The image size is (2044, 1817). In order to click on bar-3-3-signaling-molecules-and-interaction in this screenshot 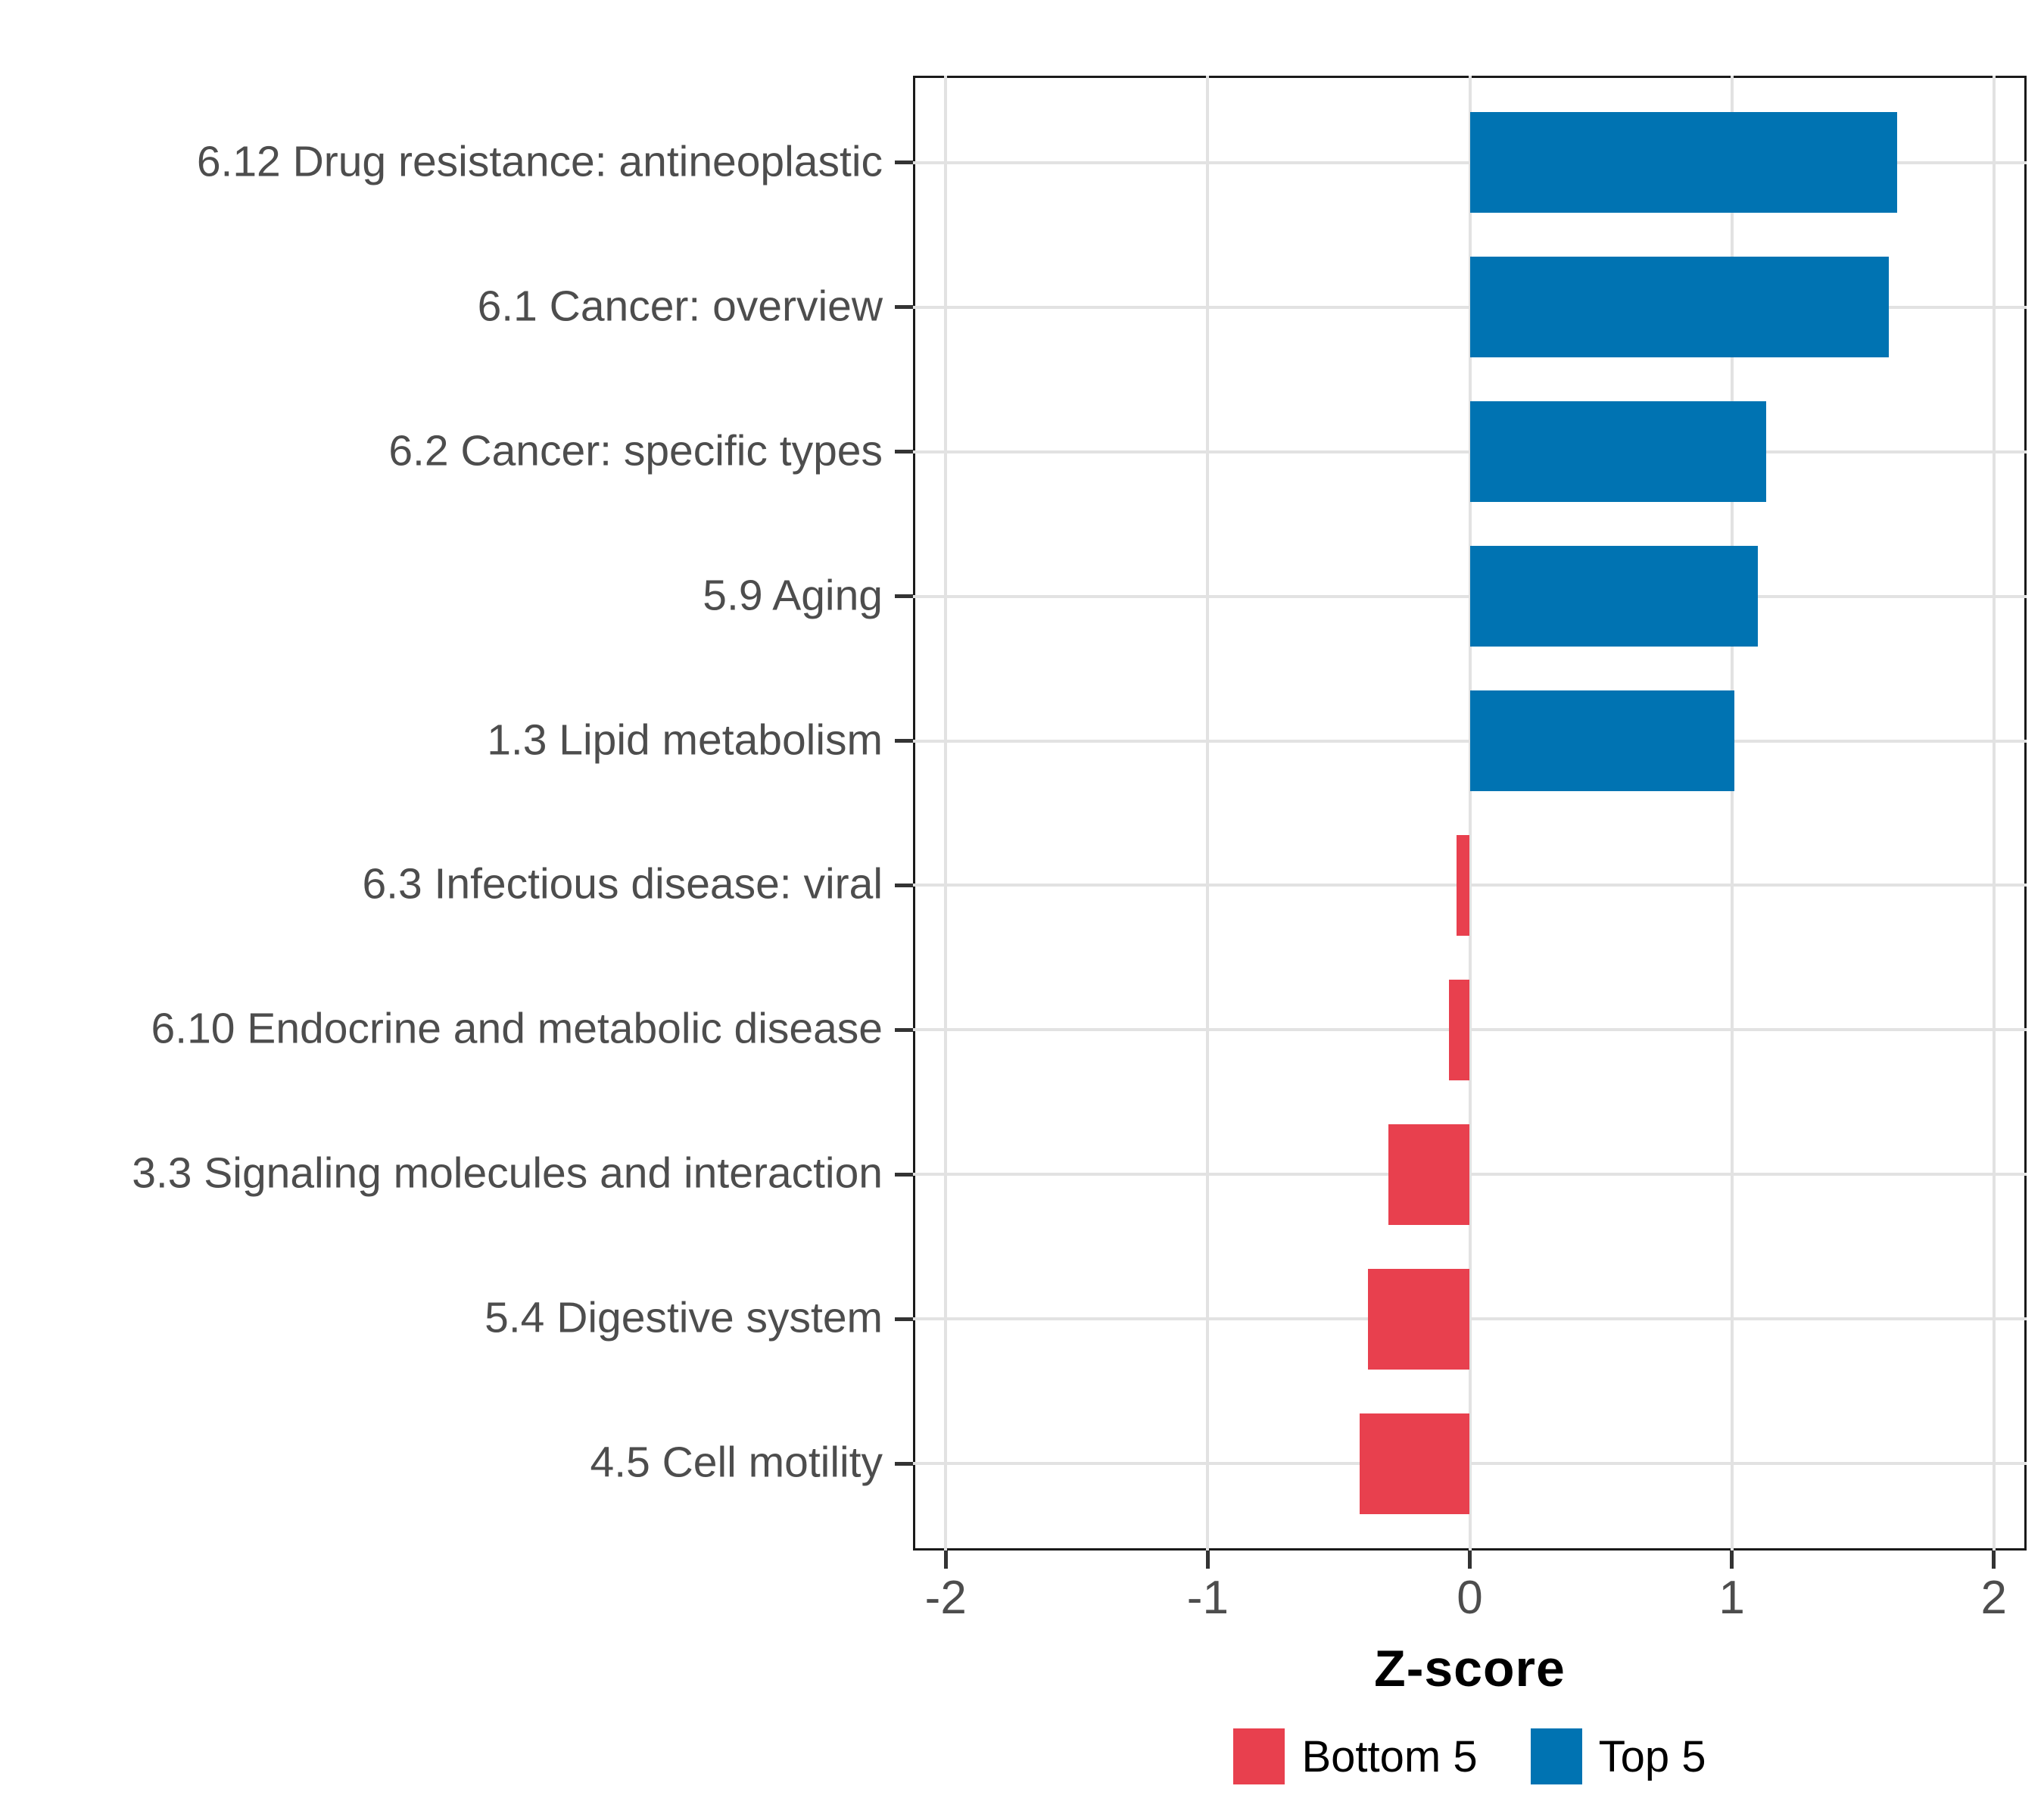, I will do `click(1429, 1175)`.